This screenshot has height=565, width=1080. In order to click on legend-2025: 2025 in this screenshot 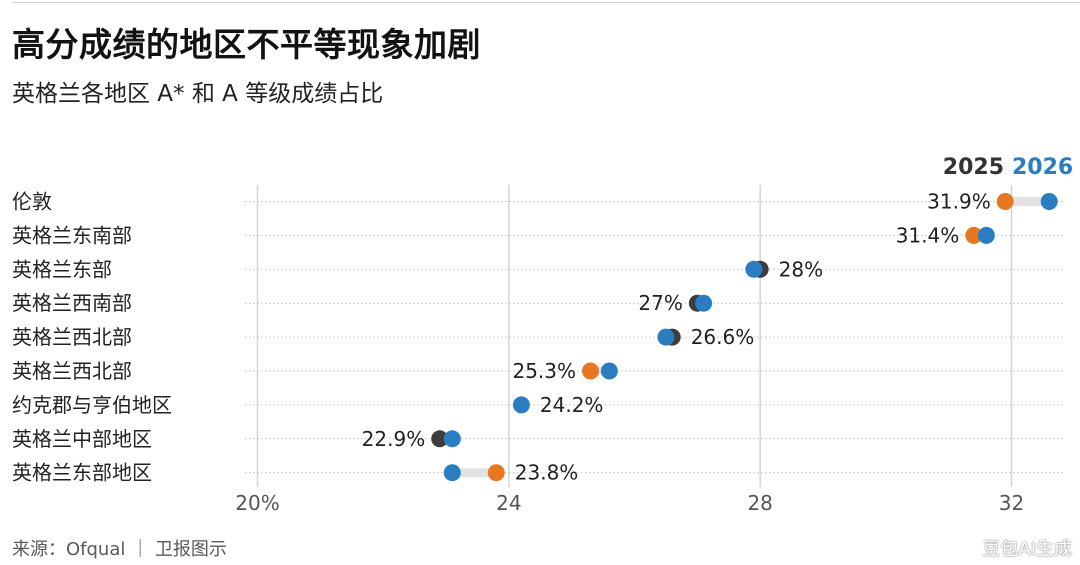, I will do `click(973, 167)`.